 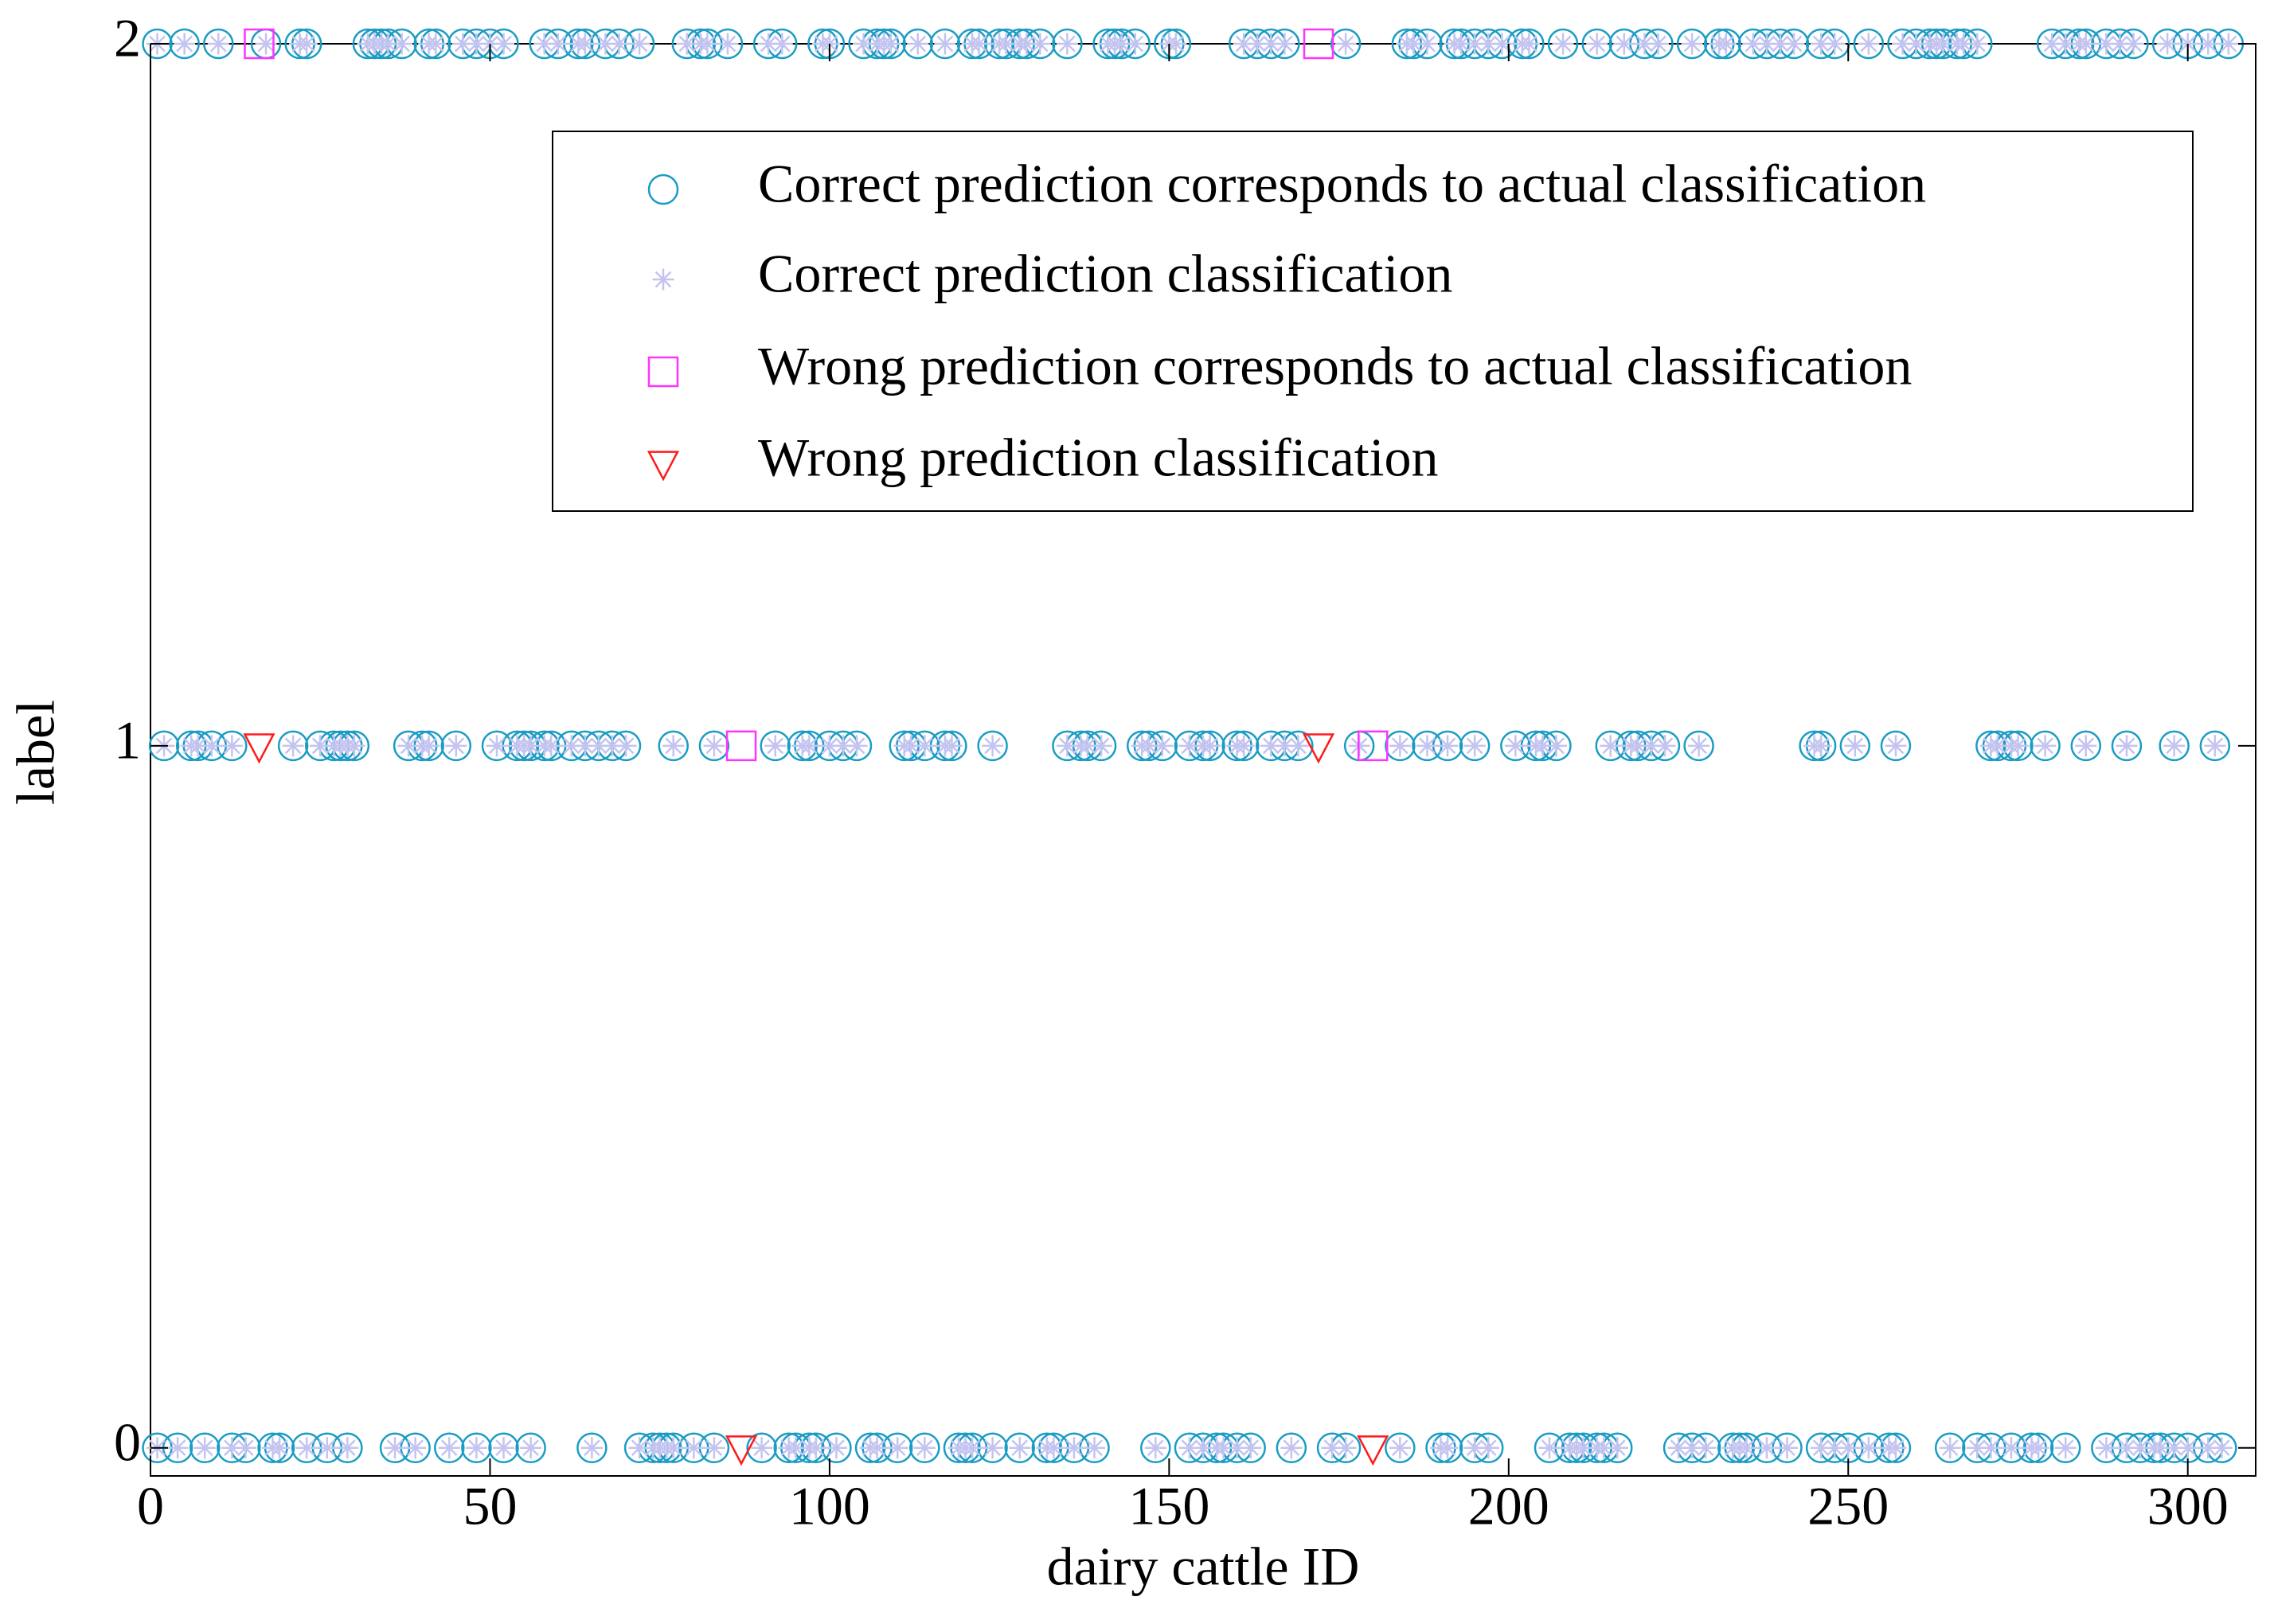 I want to click on x-tick-label: 50, so click(x=490, y=1506).